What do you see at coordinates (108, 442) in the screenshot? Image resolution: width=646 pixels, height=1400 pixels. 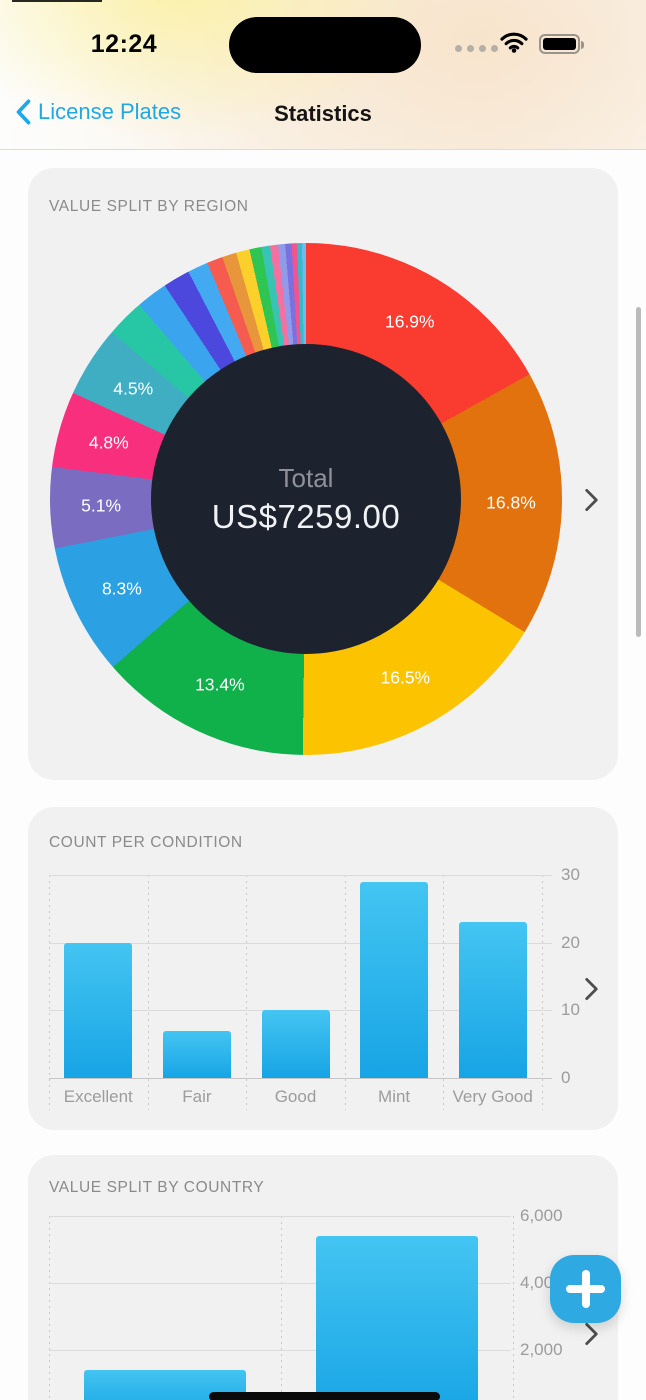 I see `pie-slice-label: 4.8%` at bounding box center [108, 442].